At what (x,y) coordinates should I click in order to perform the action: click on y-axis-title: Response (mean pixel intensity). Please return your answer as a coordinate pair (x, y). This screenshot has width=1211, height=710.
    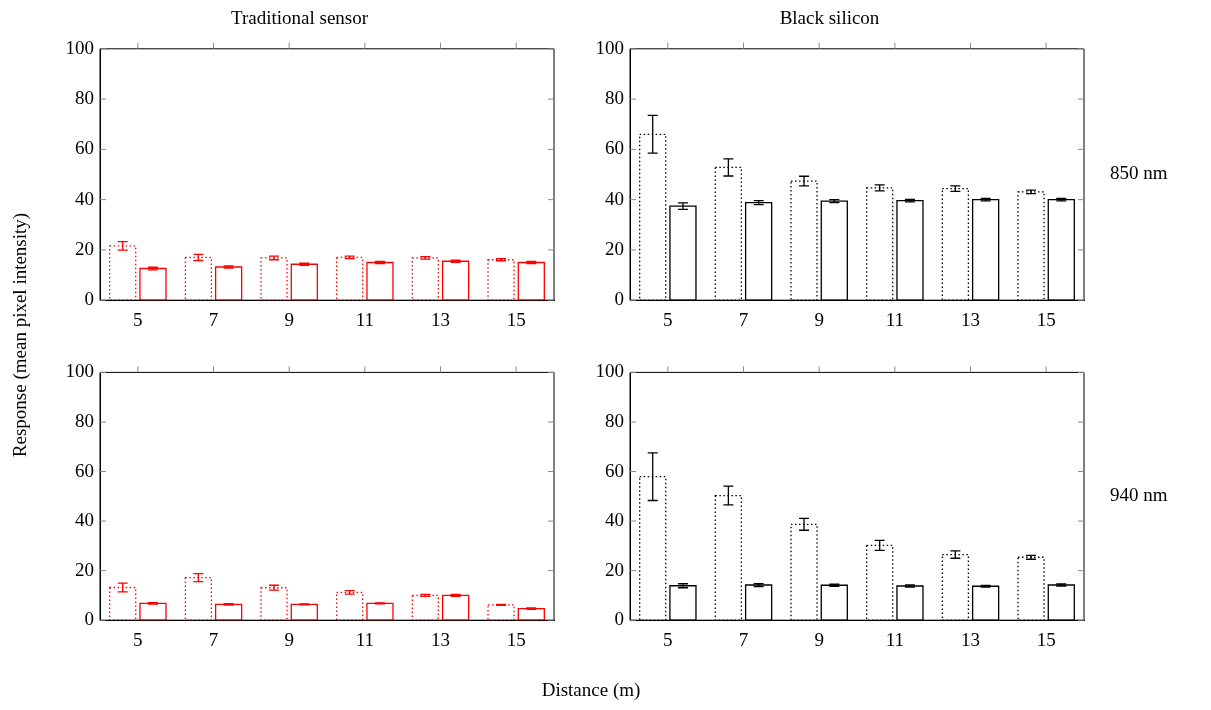
    Looking at the image, I should click on (20, 335).